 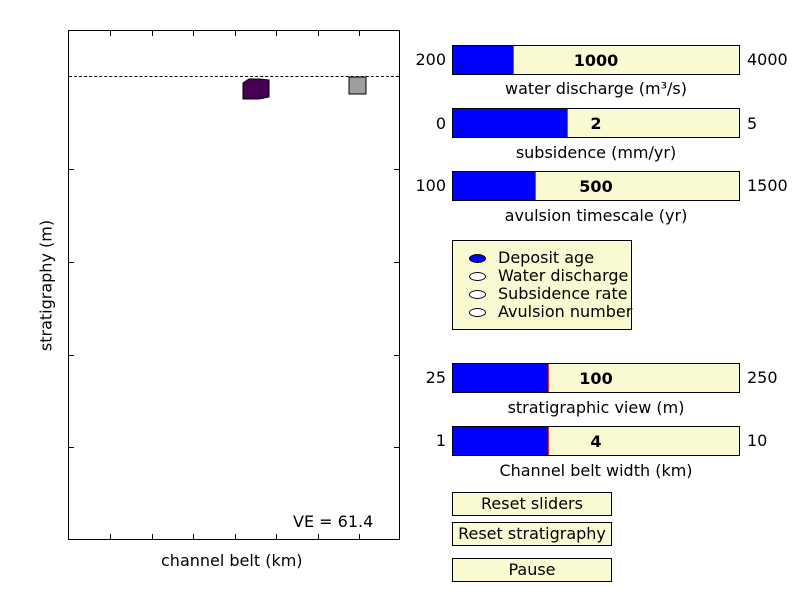 I want to click on avulsion-timescale-min: 100, so click(x=430, y=185).